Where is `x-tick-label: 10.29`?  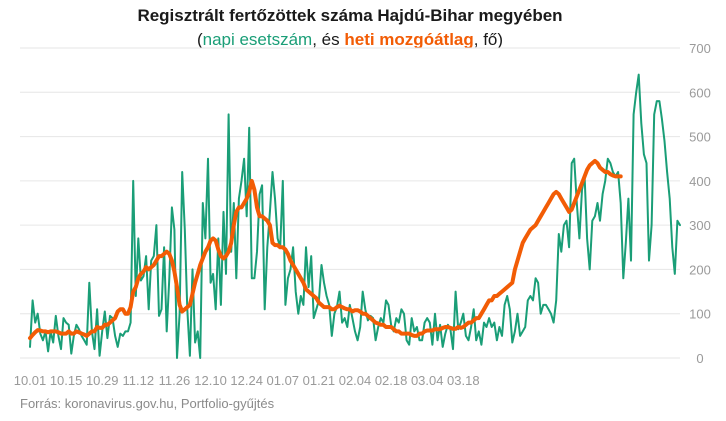
x-tick-label: 10.29 is located at coordinates (102, 380).